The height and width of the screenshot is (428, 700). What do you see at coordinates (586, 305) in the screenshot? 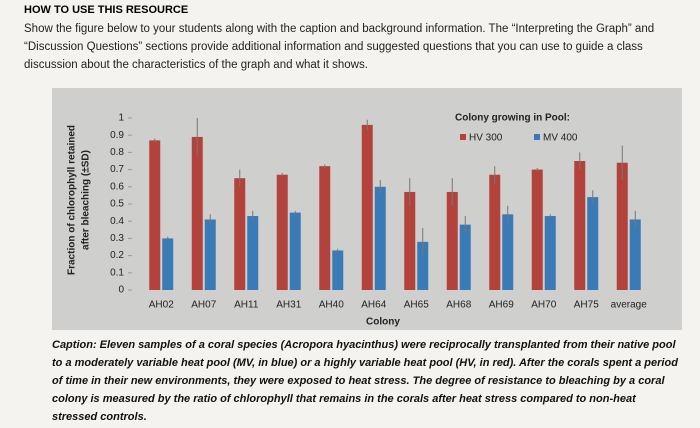
I see `x-tick-label: AH75` at bounding box center [586, 305].